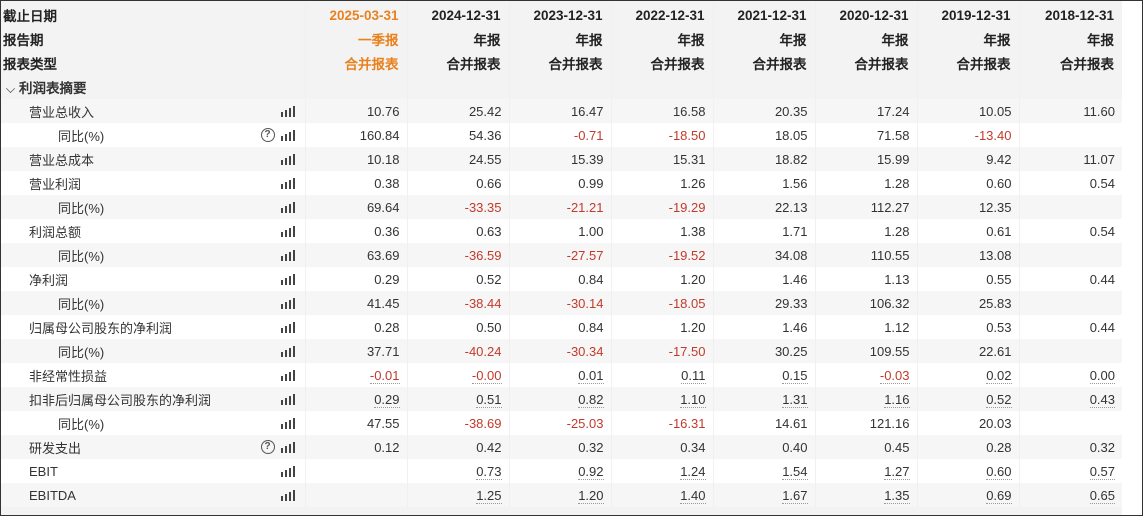 This screenshot has height=516, width=1143. Describe the element at coordinates (457, 14) in the screenshot. I see `header-date-cell: 2024-12-31` at that location.